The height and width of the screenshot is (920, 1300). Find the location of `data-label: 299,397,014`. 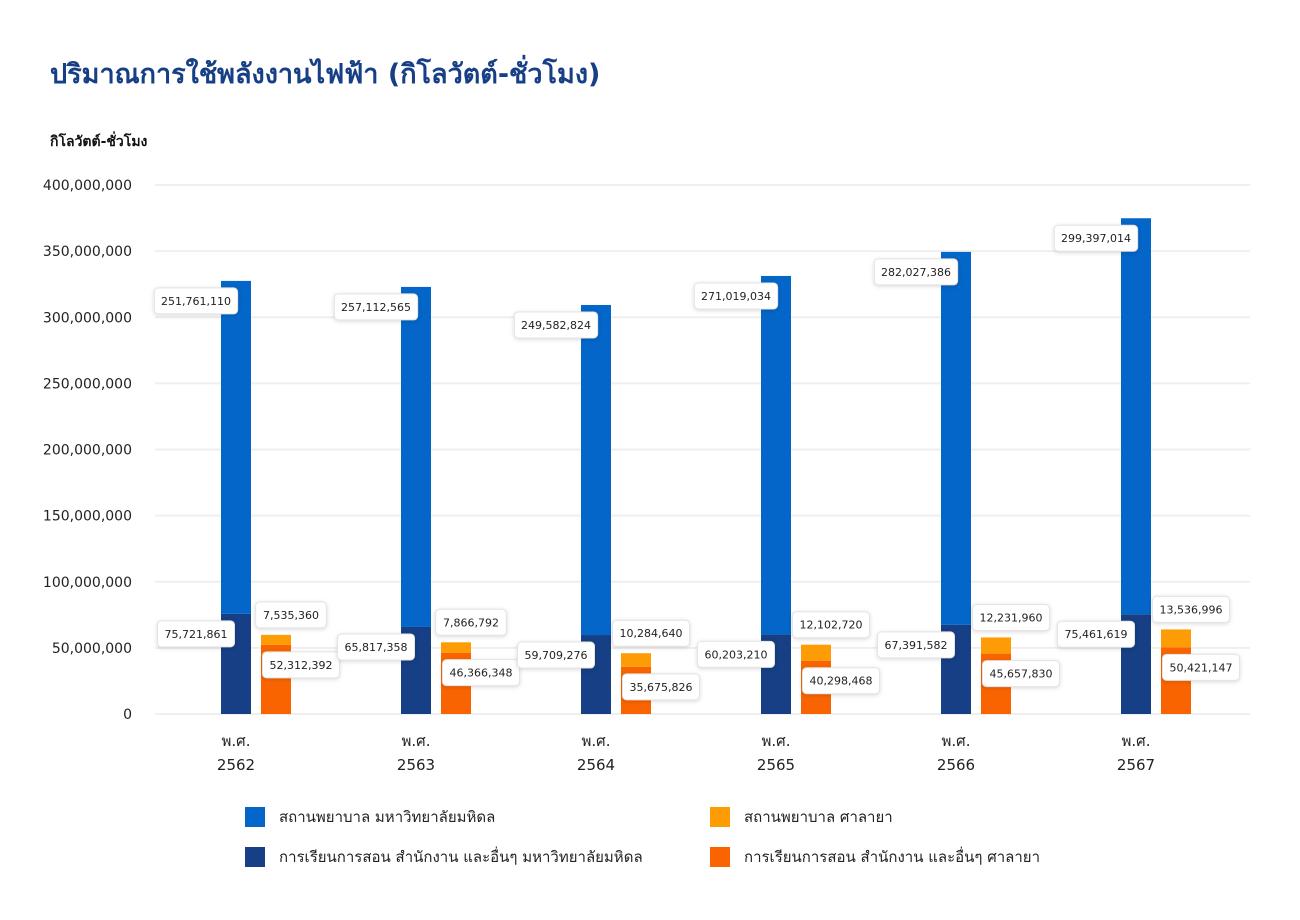

data-label: 299,397,014 is located at coordinates (1096, 238).